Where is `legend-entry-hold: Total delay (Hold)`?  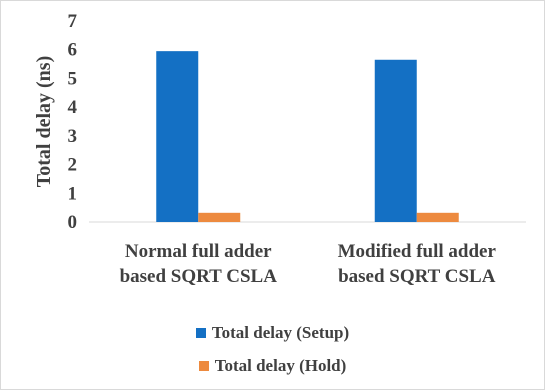 legend-entry-hold: Total delay (Hold) is located at coordinates (272, 366).